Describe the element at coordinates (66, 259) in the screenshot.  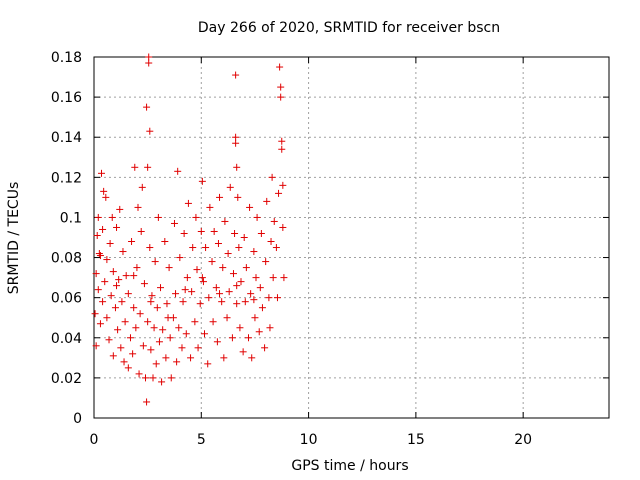
I see `y-tick-label: 0.08` at that location.